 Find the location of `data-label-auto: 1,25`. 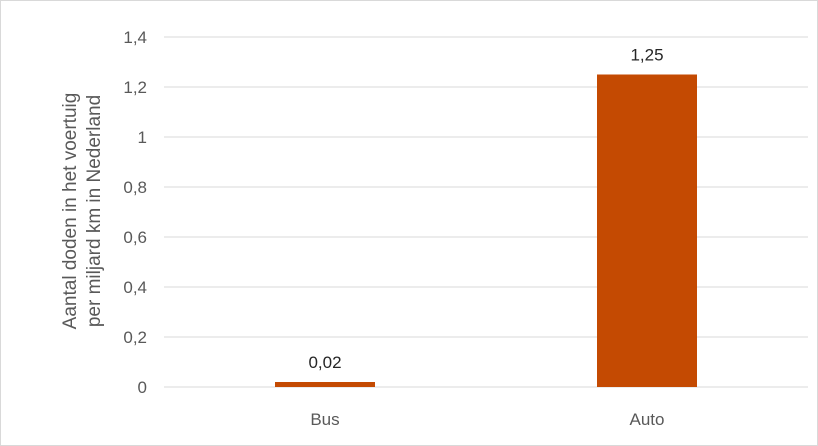

data-label-auto: 1,25 is located at coordinates (646, 55).